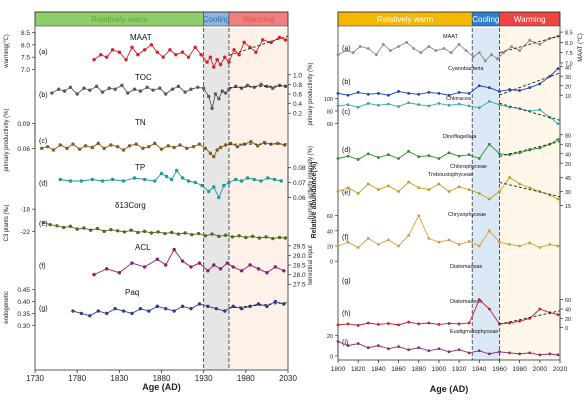 The height and width of the screenshot is (400, 587). What do you see at coordinates (77, 378) in the screenshot?
I see `x-tick-label: 1780` at bounding box center [77, 378].